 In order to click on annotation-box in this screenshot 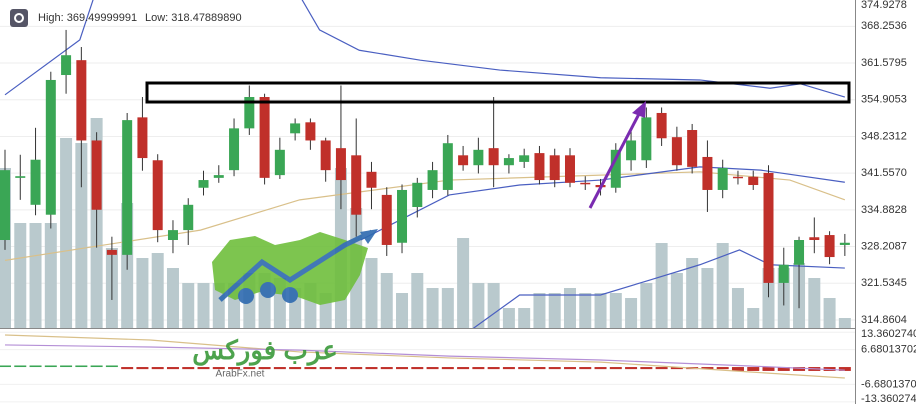, I will do `click(498, 92)`.